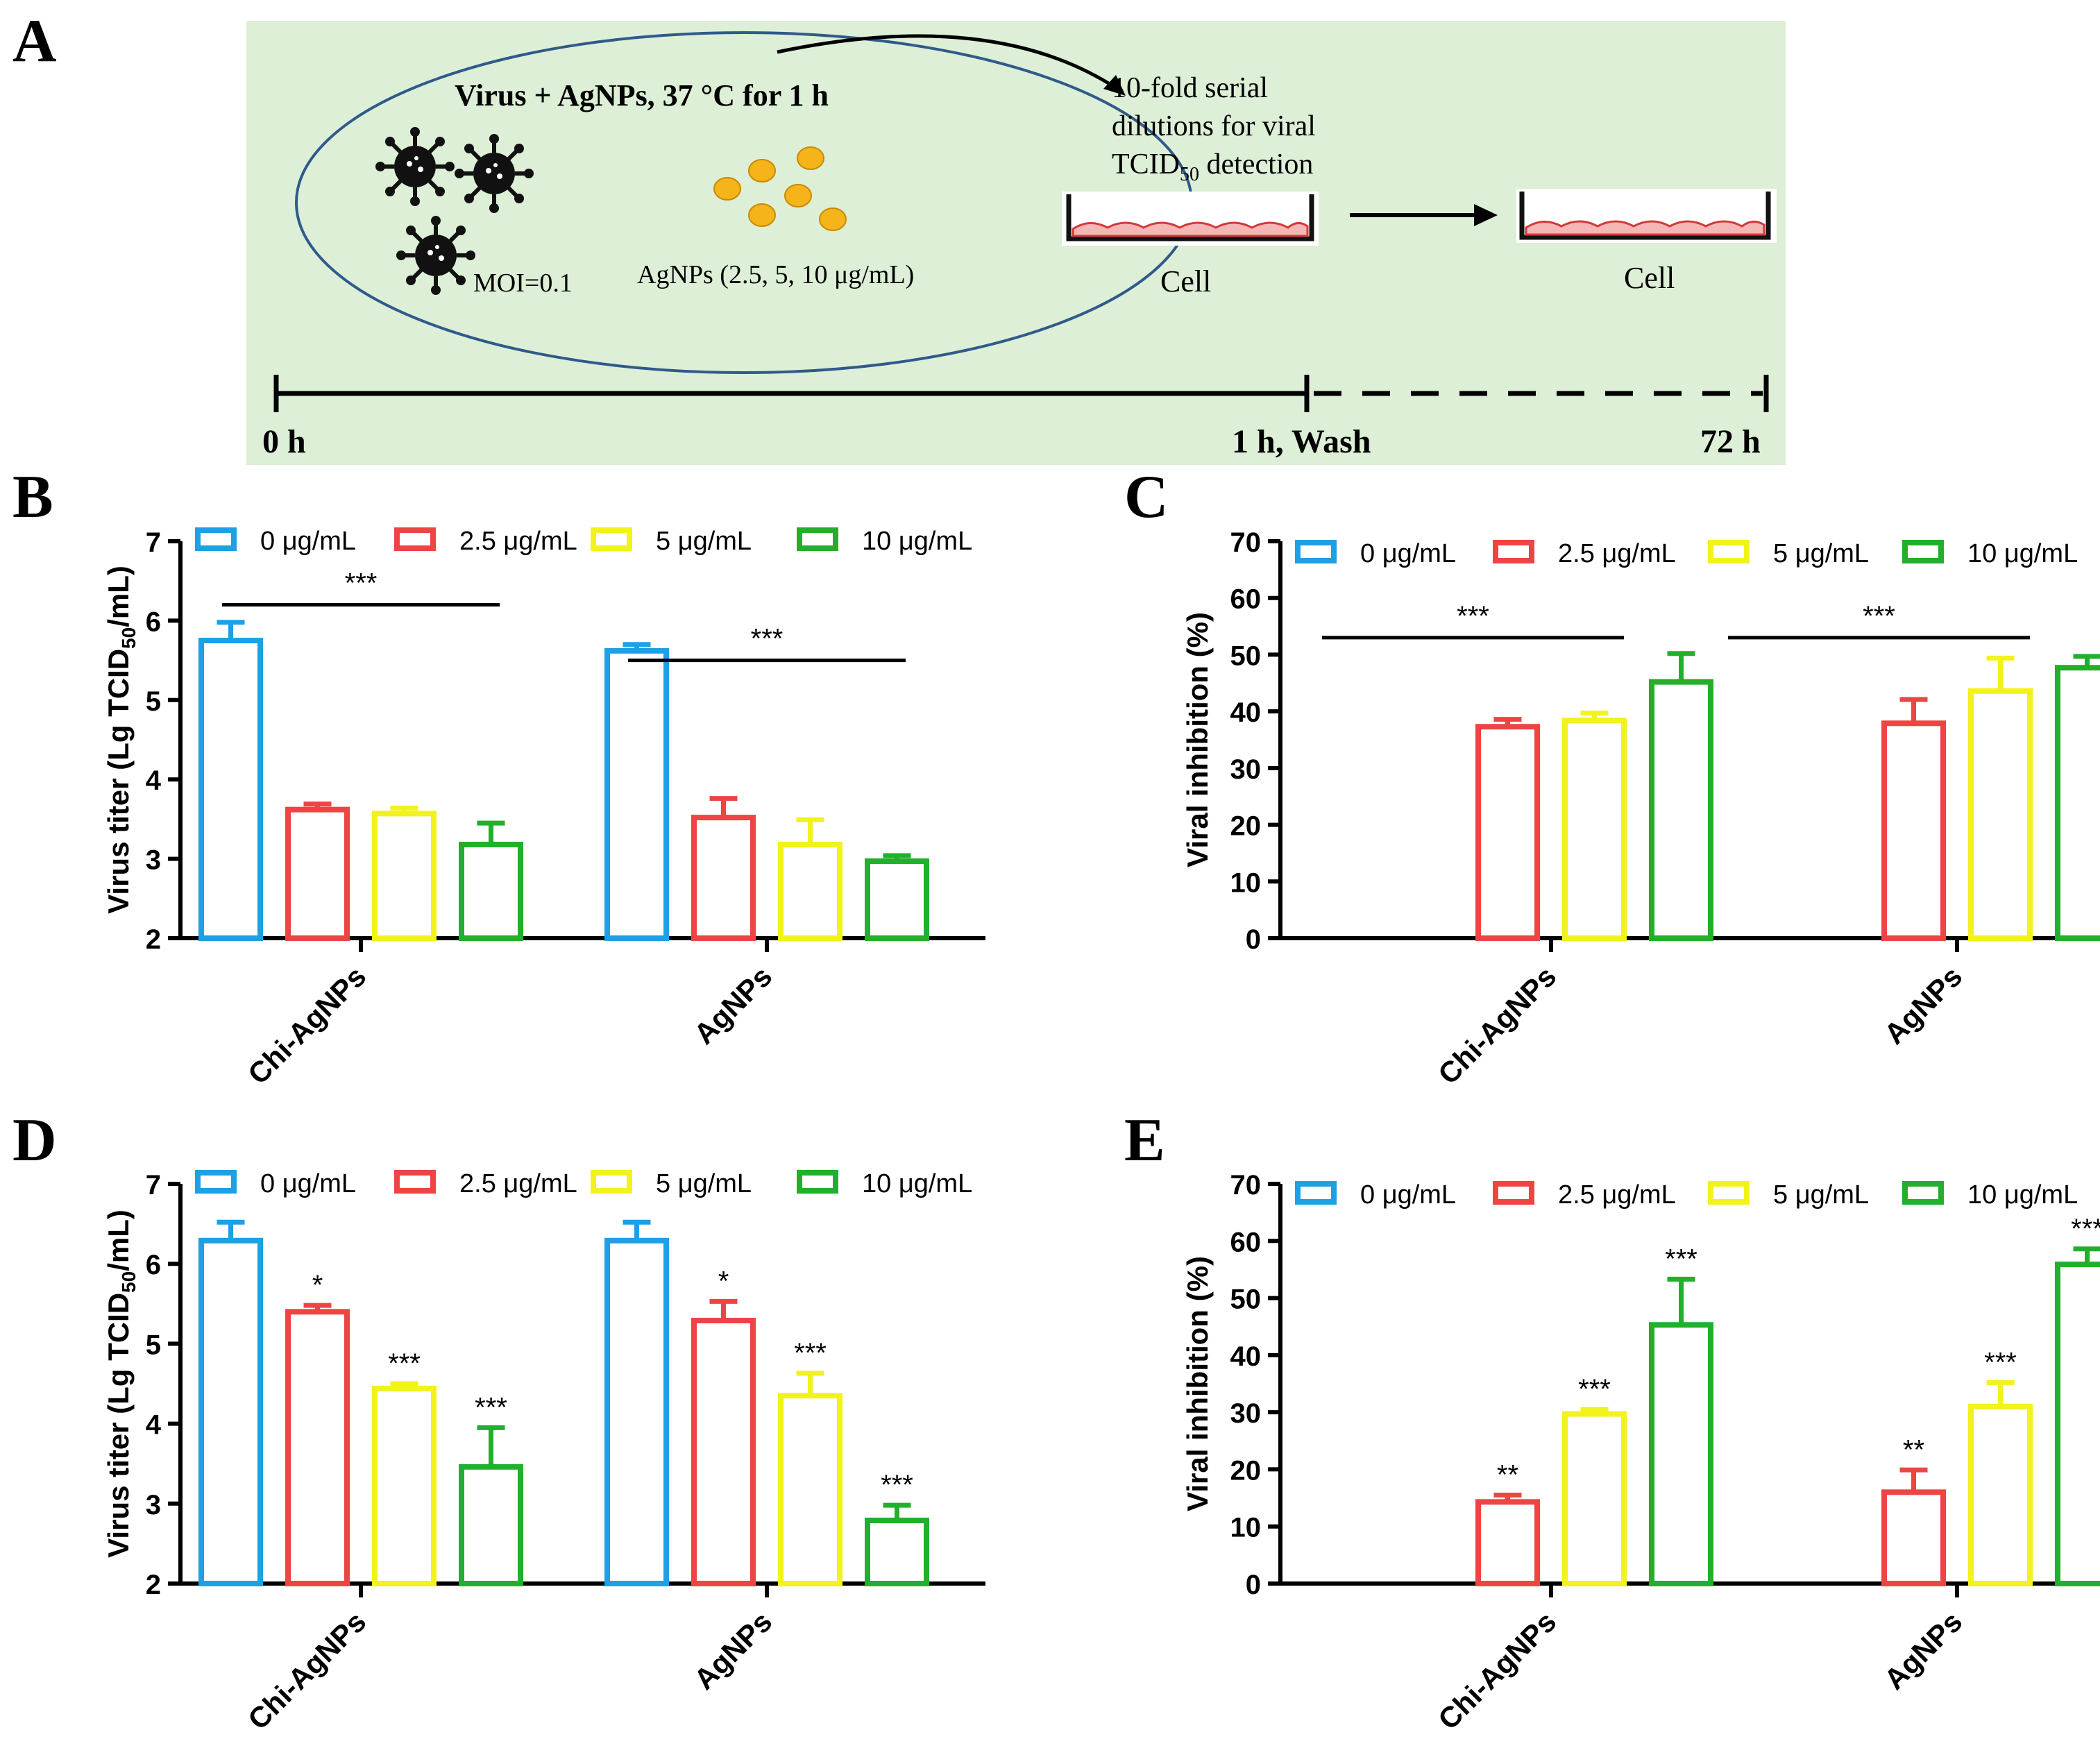  Describe the element at coordinates (154, 1265) in the screenshot. I see `y-tick-label: 6` at that location.